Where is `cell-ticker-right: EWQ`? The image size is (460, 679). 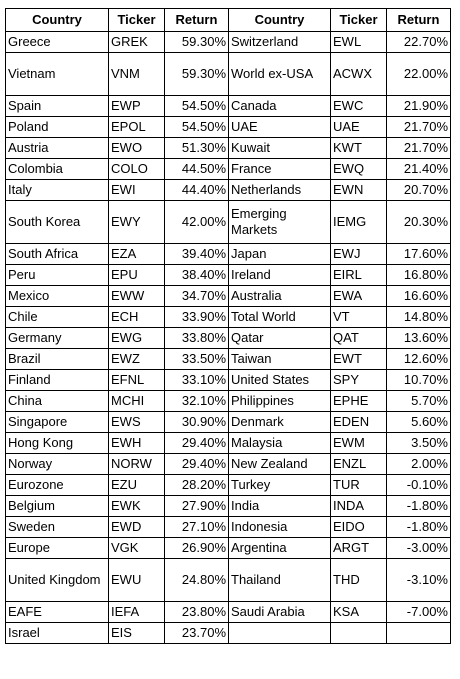
cell-ticker-right: EWQ is located at coordinates (358, 169).